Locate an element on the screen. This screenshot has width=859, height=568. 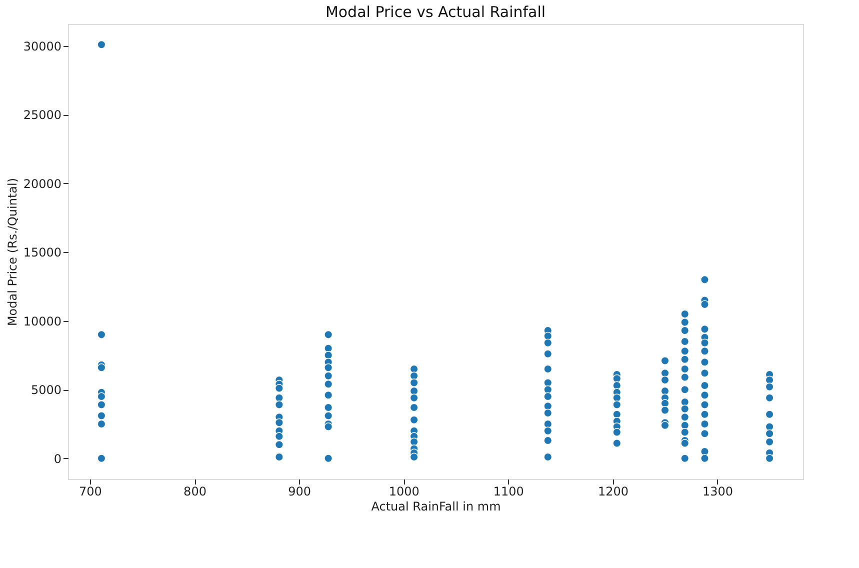
x-tick-label: 1200 is located at coordinates (613, 491).